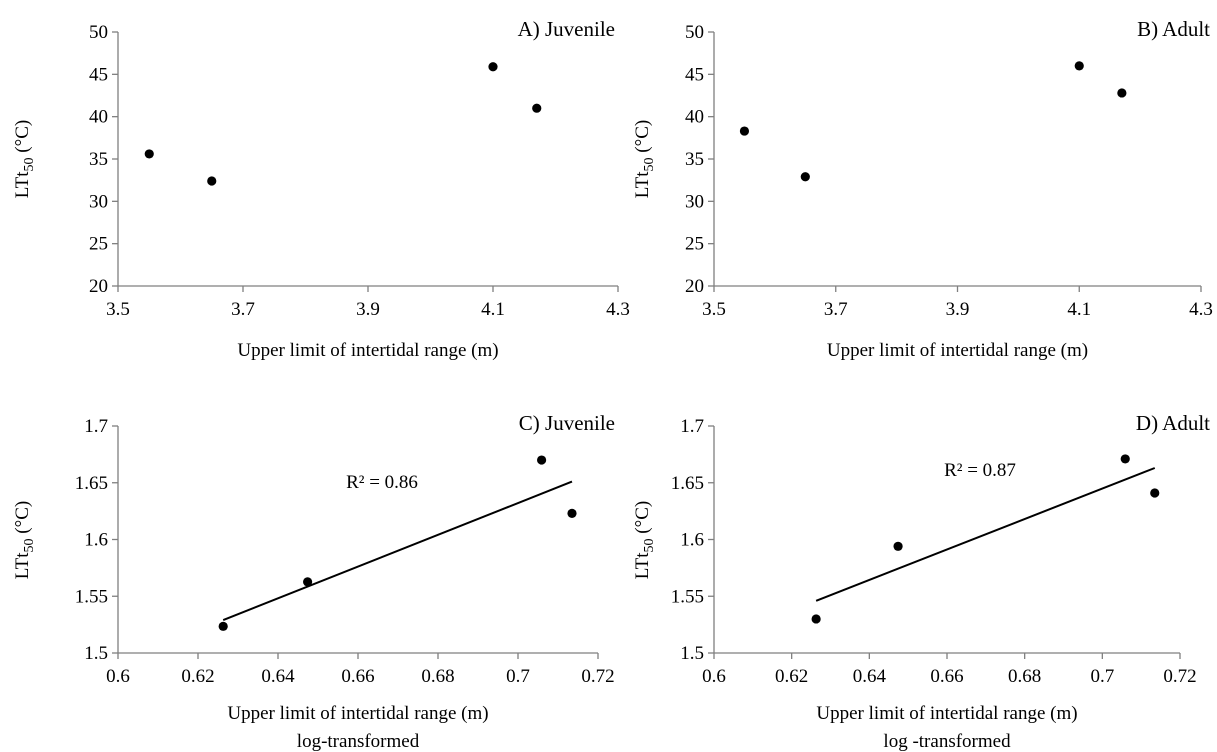  What do you see at coordinates (692, 540) in the screenshot?
I see `y-tick-label: 1.6` at bounding box center [692, 540].